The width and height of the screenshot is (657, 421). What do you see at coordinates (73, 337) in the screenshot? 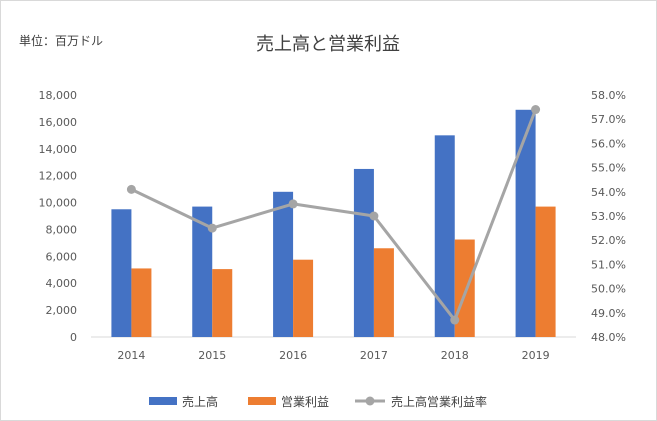
I see `y-left-tick-label: 0` at bounding box center [73, 337].